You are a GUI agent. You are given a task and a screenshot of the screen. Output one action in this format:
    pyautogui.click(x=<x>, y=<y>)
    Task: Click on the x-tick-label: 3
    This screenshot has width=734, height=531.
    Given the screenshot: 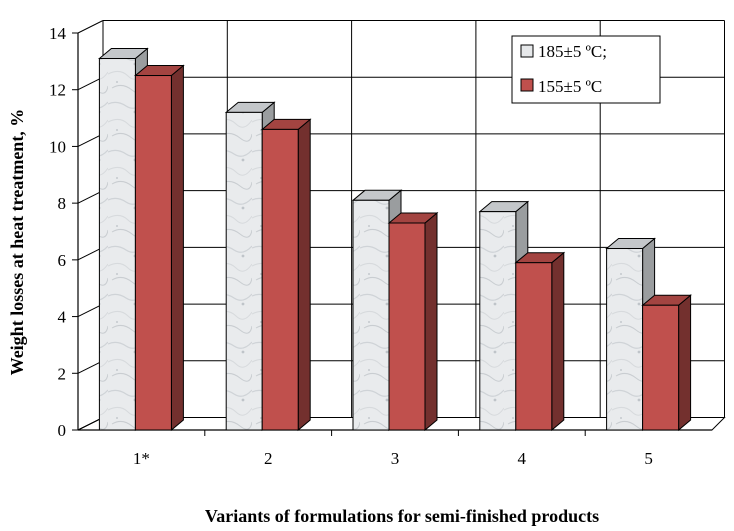 What is the action you would take?
    pyautogui.click(x=395, y=458)
    